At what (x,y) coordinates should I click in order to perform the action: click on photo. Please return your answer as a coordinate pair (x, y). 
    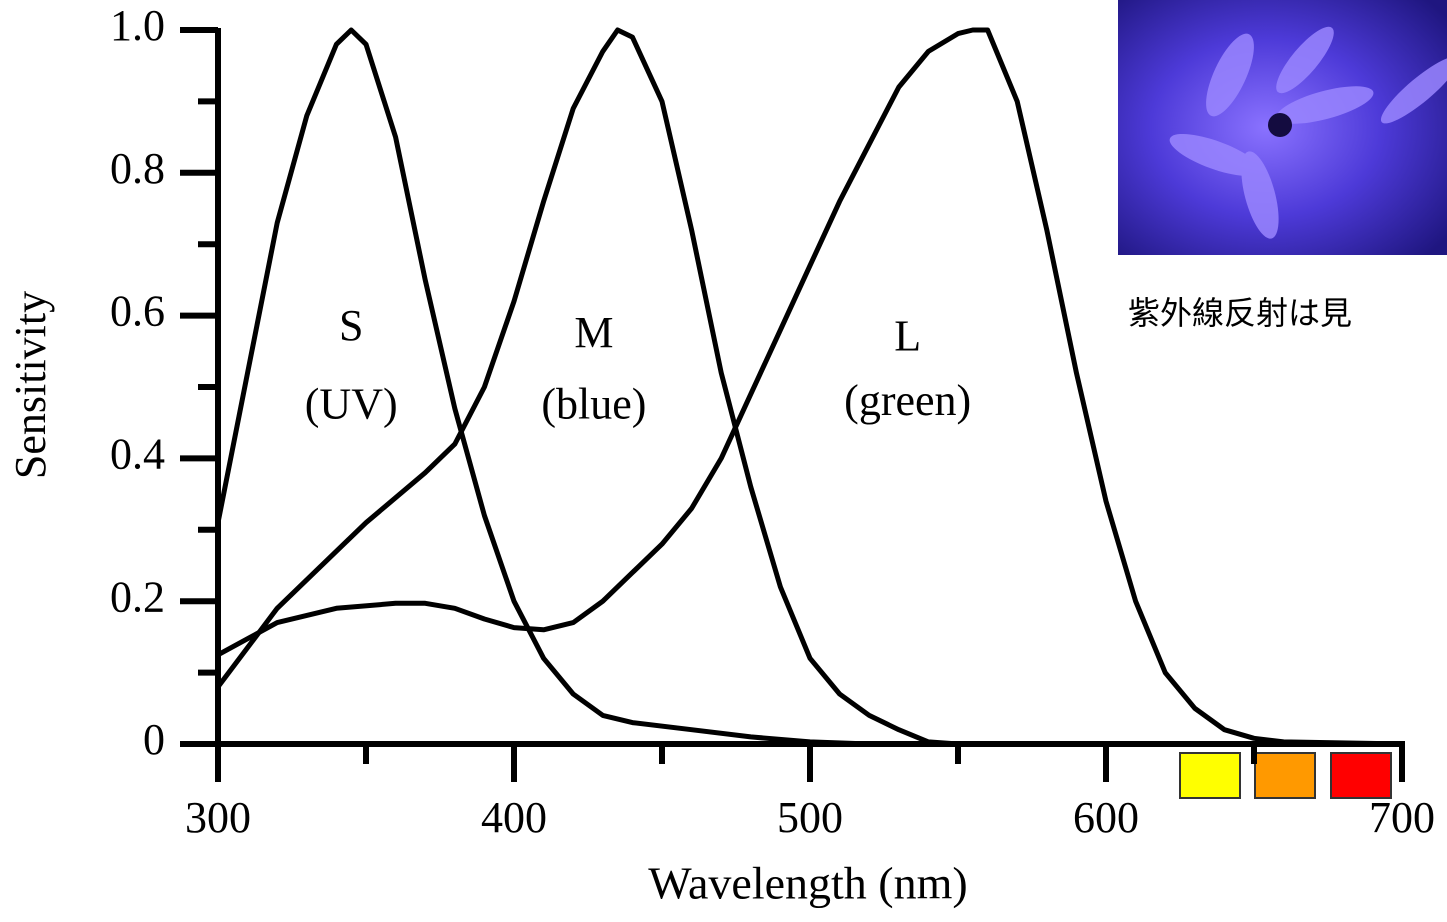
    Looking at the image, I should click on (1282, 127).